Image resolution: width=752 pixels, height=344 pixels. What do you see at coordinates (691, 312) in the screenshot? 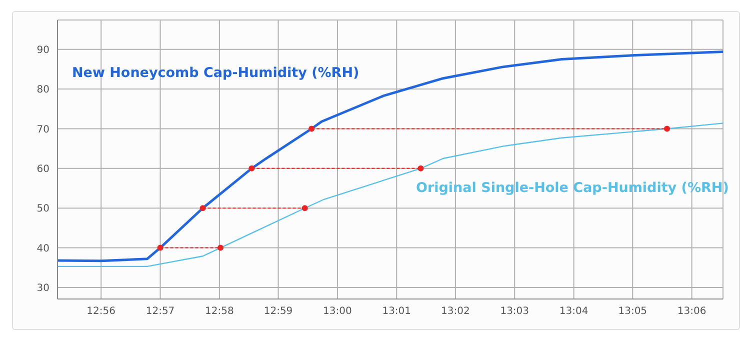
I see `x-tick-label: 13:06` at bounding box center [691, 312].